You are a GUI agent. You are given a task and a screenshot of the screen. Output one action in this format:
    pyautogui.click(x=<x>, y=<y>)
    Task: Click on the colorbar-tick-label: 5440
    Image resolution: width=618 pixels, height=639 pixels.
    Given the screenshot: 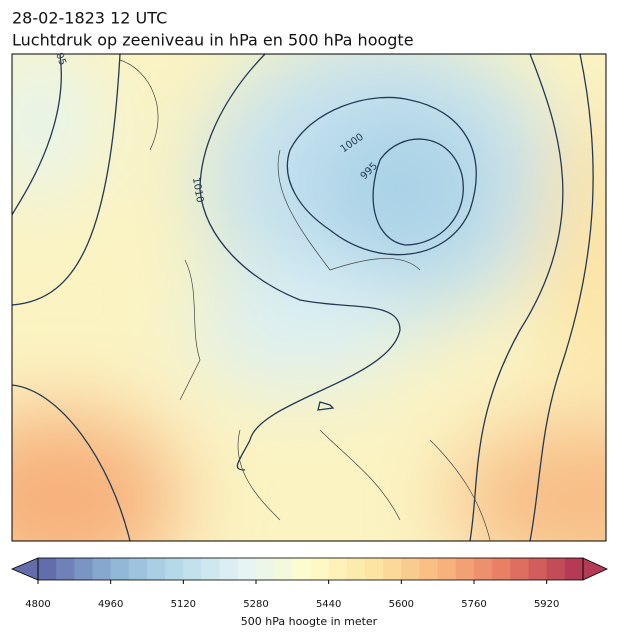 What is the action you would take?
    pyautogui.click(x=328, y=604)
    